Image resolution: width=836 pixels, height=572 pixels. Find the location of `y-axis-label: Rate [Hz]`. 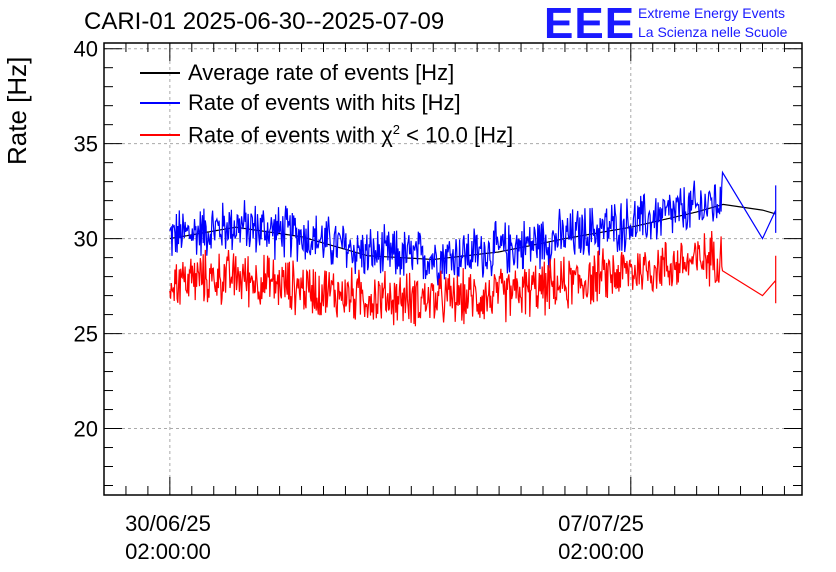

y-axis-label: Rate [Hz] is located at coordinates (17, 110).